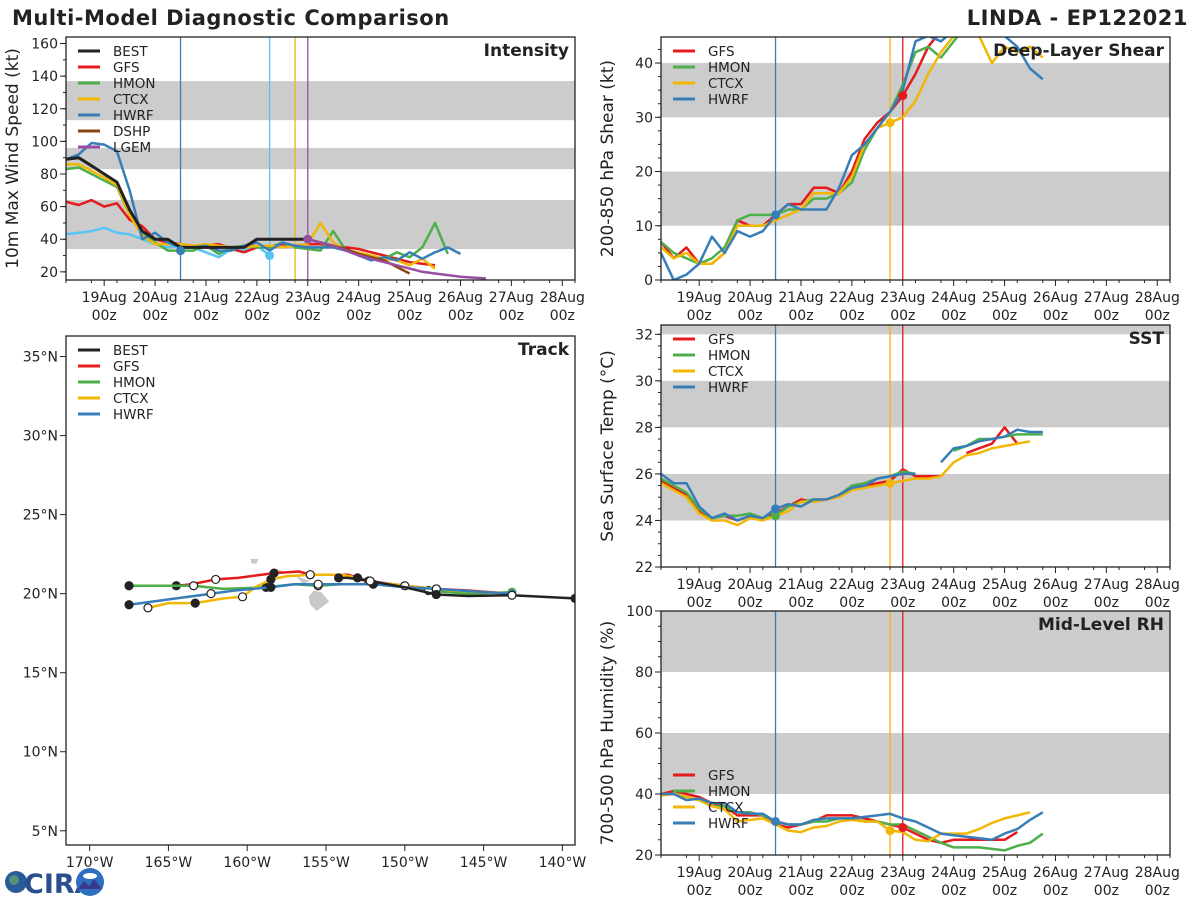 Image resolution: width=1200 pixels, height=900 pixels. Describe the element at coordinates (991, 446) in the screenshot. I see `series-line-hwrf` at that location.